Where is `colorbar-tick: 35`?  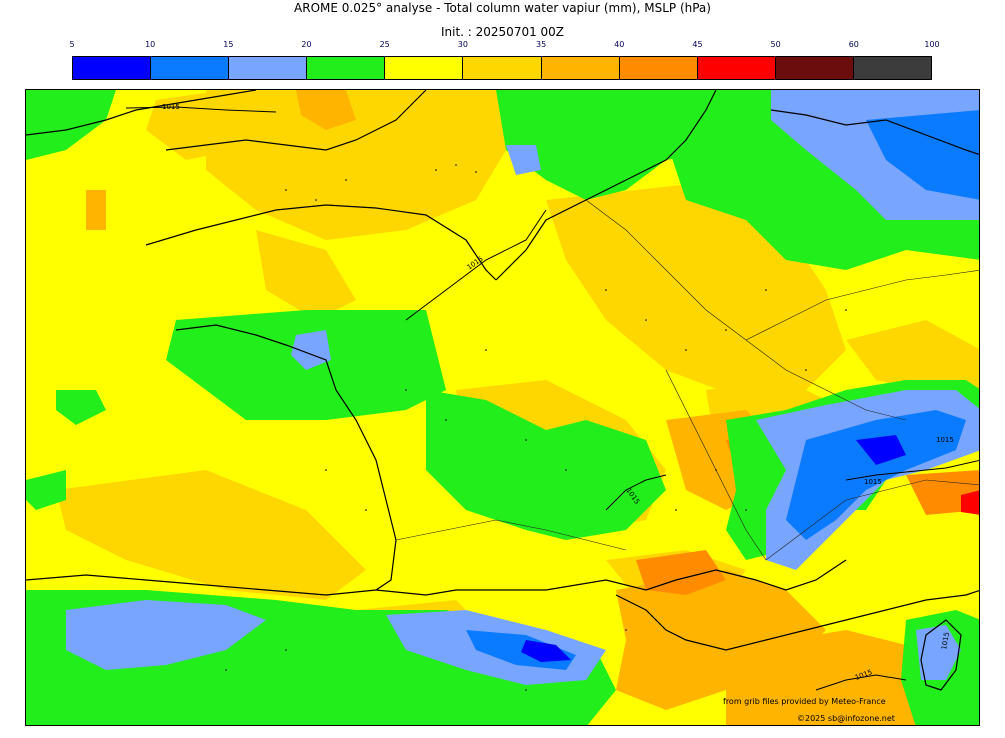
colorbar-tick: 35 is located at coordinates (541, 44).